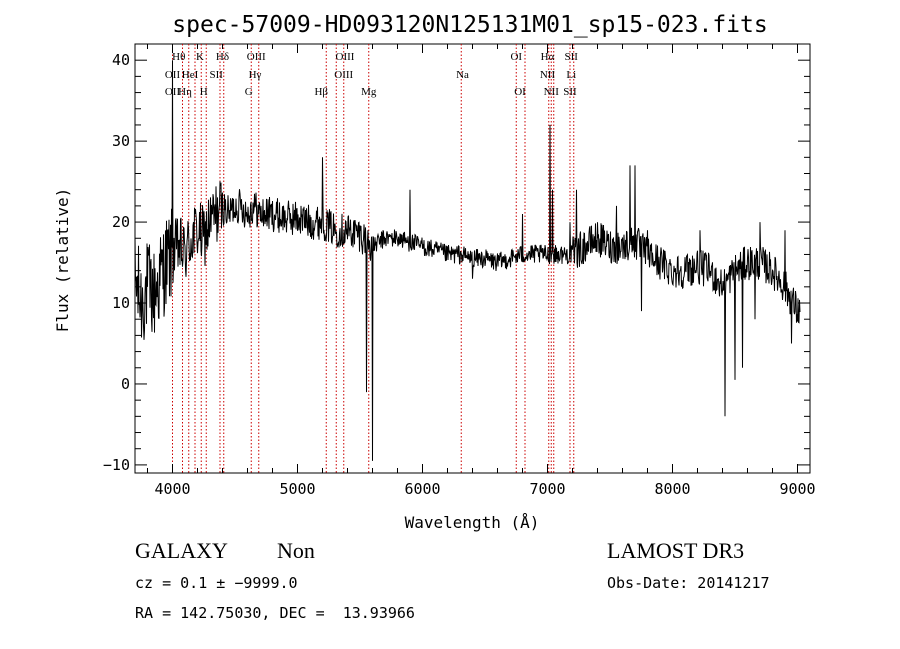 The height and width of the screenshot is (649, 900). Describe the element at coordinates (297, 489) in the screenshot. I see `x-tick-label: 5000` at that location.